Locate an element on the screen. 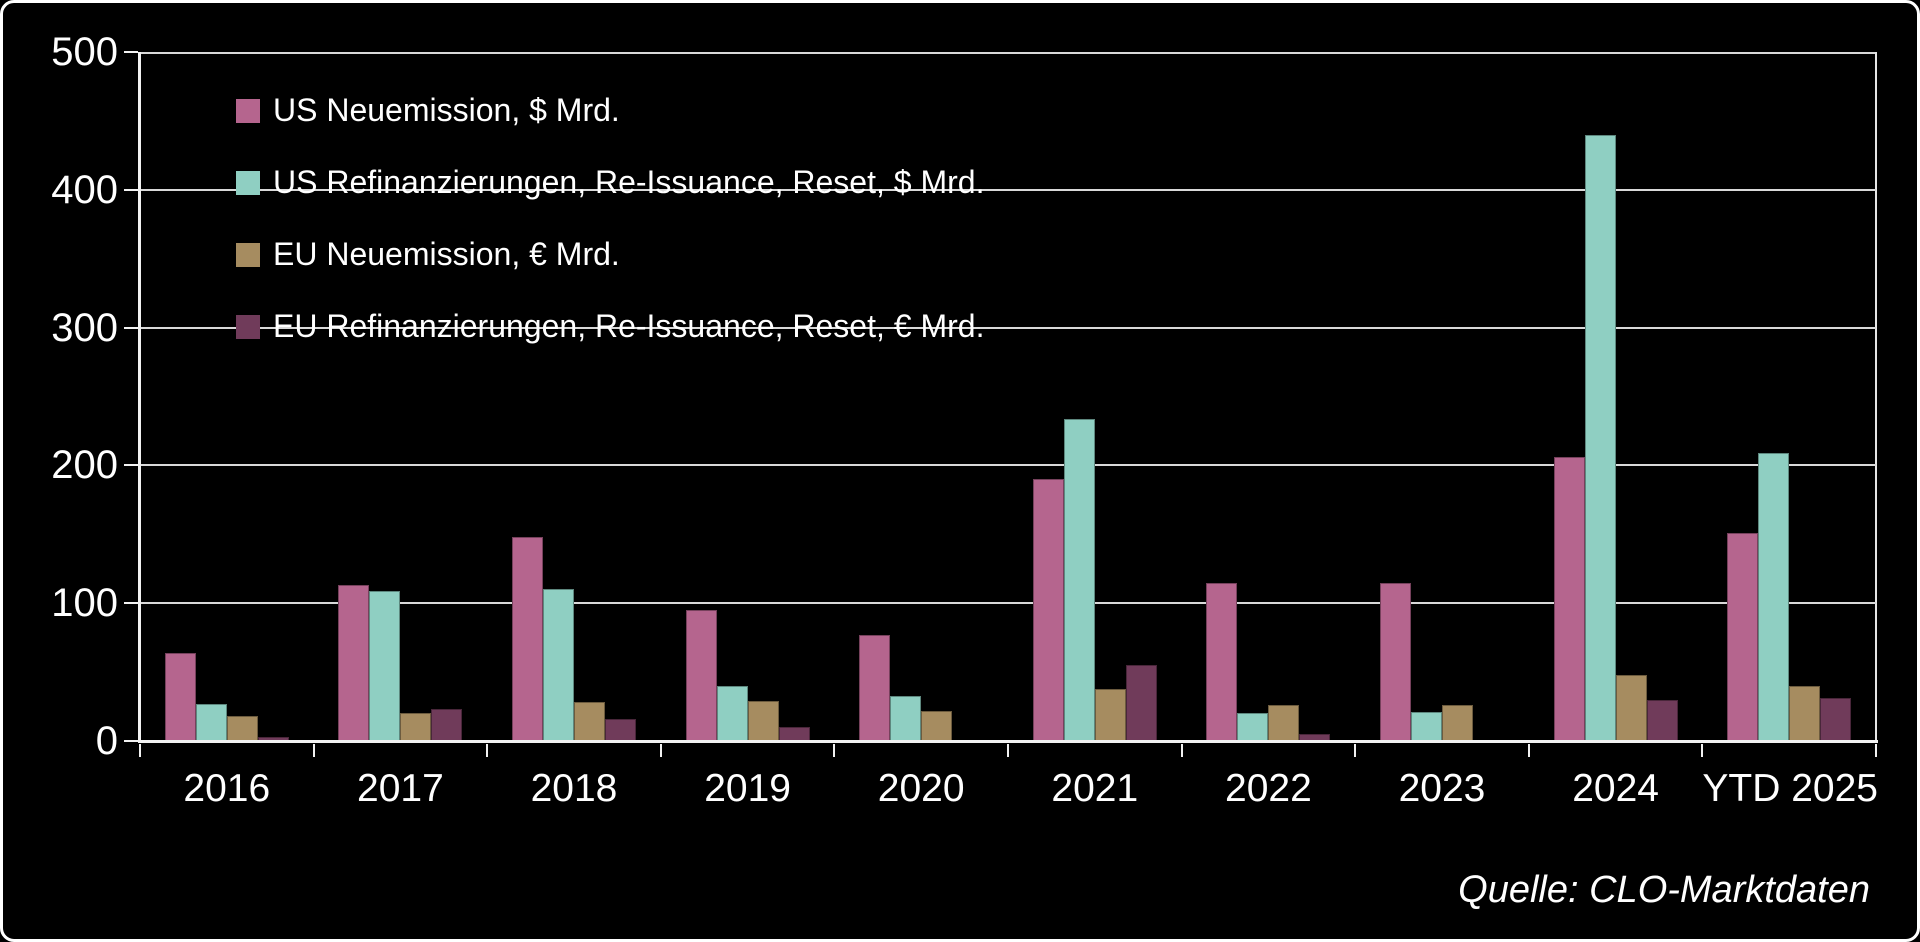 The width and height of the screenshot is (1920, 942). x-axis-label-YTD-2025: YTD 2025 is located at coordinates (1790, 788).